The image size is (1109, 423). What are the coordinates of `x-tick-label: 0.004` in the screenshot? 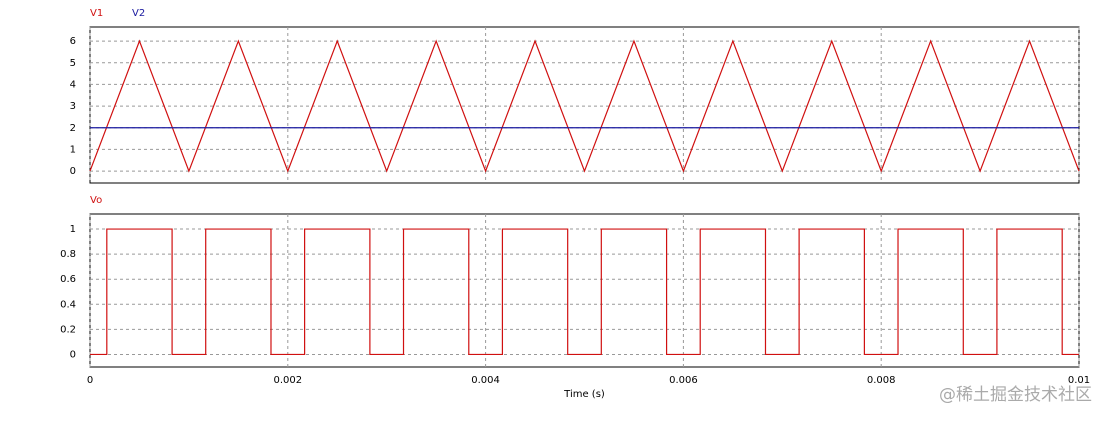 It's located at (485, 380).